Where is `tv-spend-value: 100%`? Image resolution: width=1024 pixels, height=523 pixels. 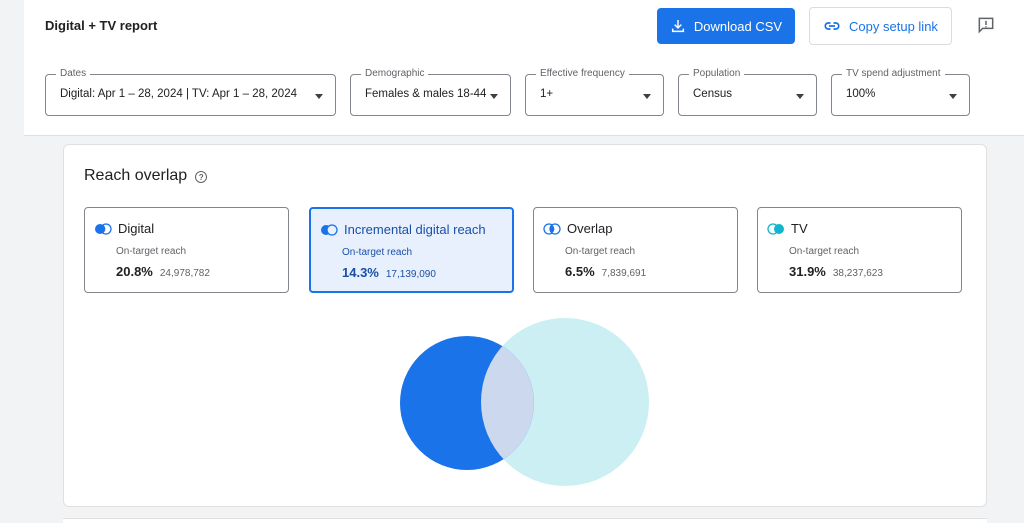 tv-spend-value: 100% is located at coordinates (861, 94).